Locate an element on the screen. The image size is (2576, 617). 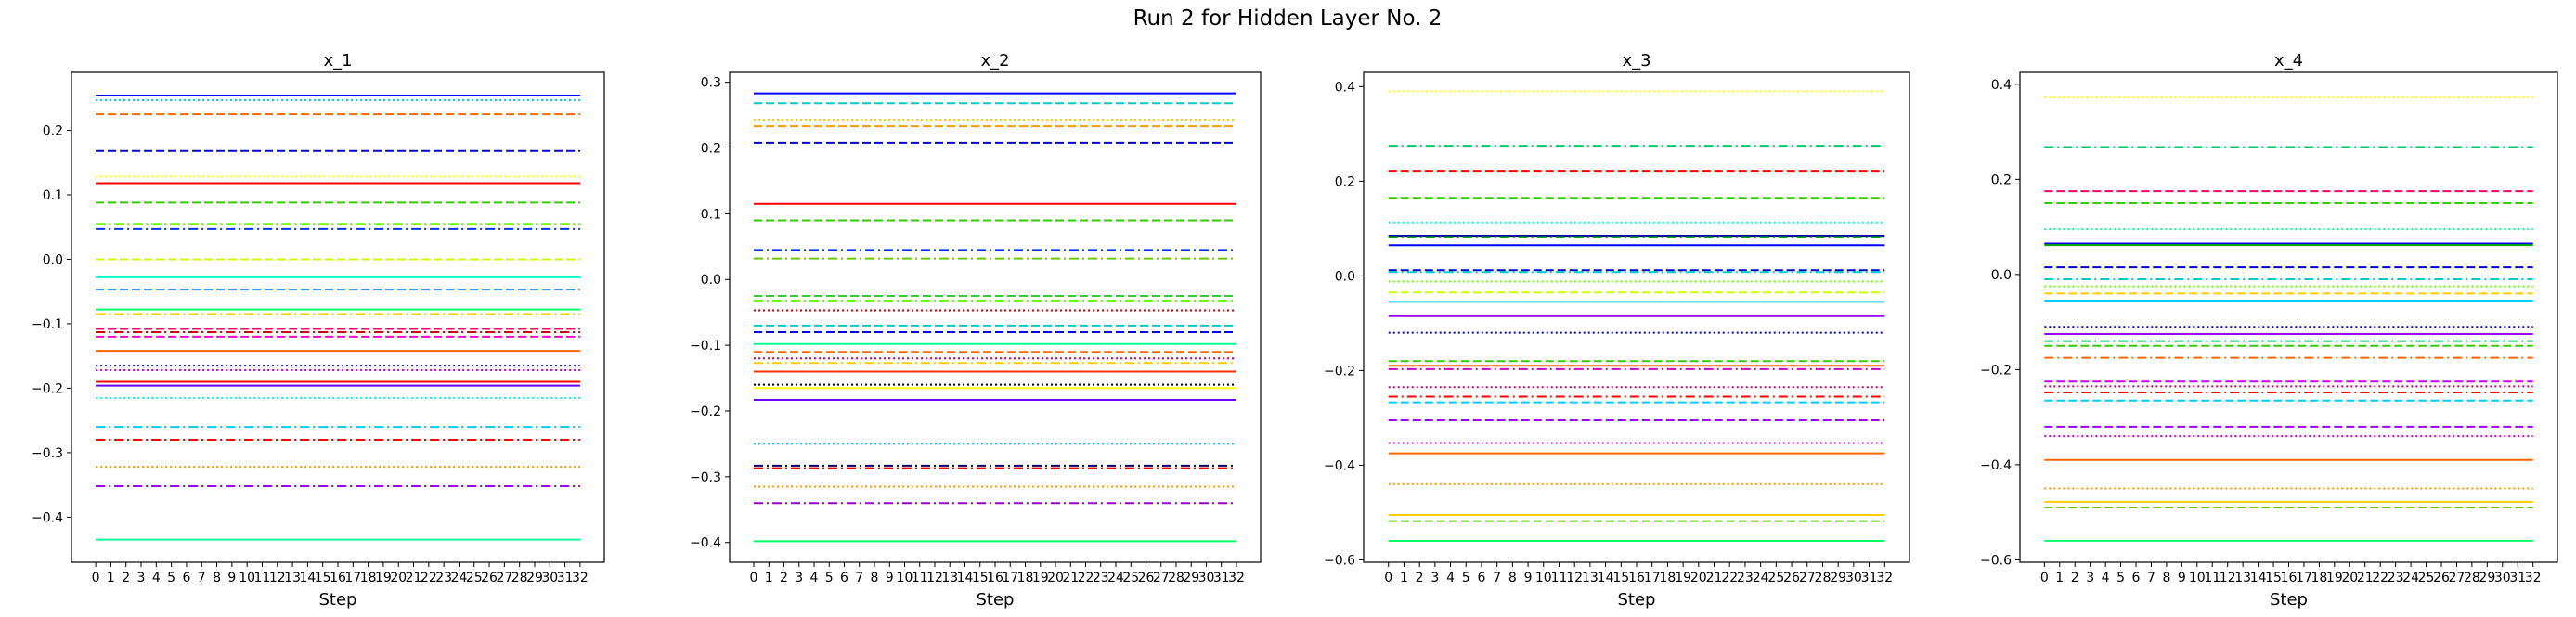
x-tick-label: 11 is located at coordinates (262, 578).